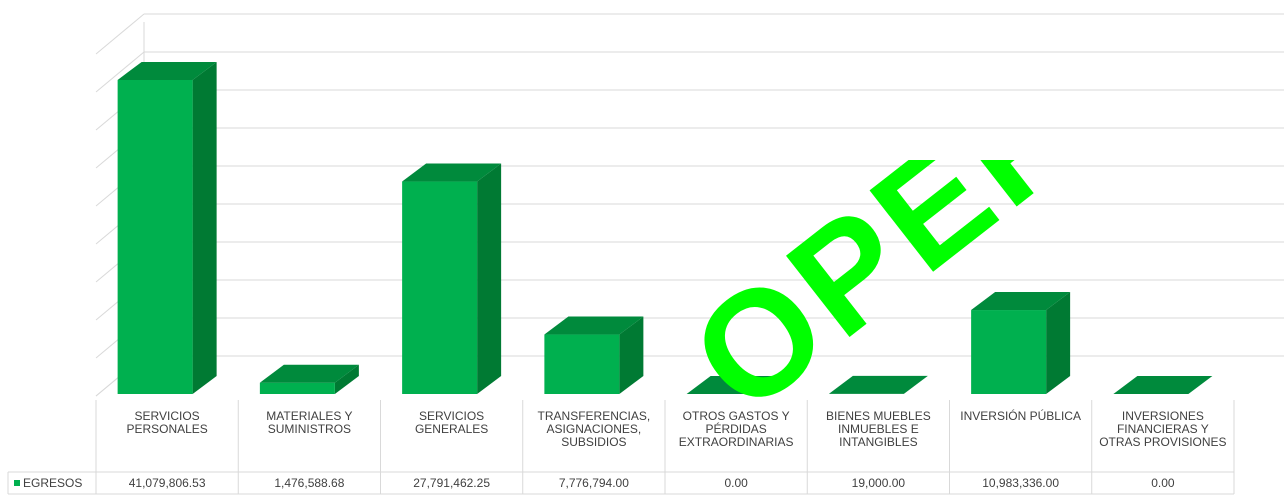 The width and height of the screenshot is (1284, 496). Describe the element at coordinates (736, 429) in the screenshot. I see `category-label: OTROS GASTOS Y PÉRDIDAS EXTRAORDINARIAS` at that location.